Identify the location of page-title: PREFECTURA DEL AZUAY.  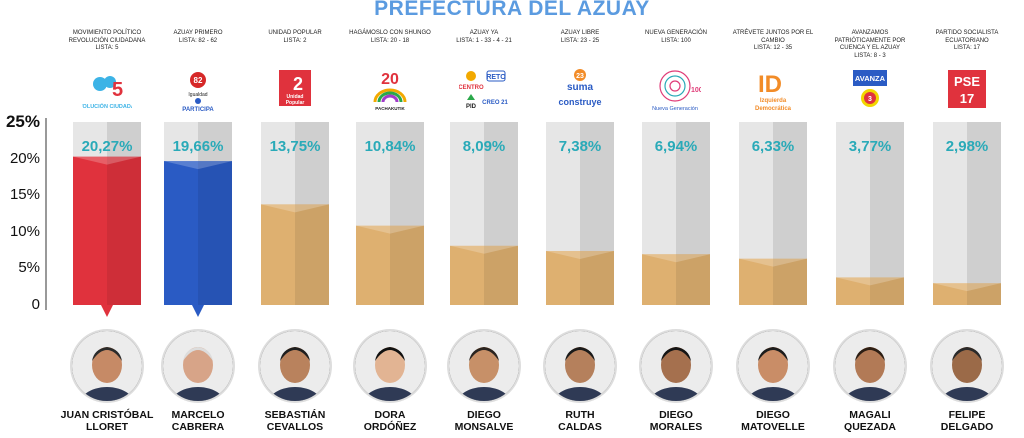
(512, 10).